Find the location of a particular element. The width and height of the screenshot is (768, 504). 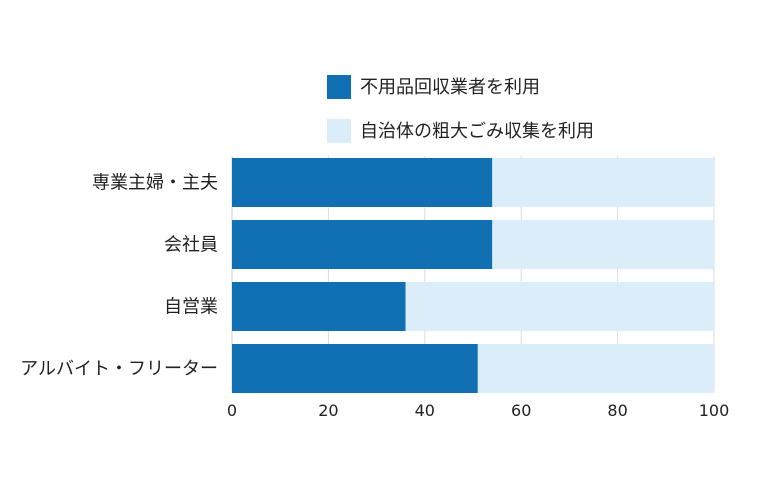

legend-label-1: 自治体の粗大ごみ収集を利用 is located at coordinates (477, 131).